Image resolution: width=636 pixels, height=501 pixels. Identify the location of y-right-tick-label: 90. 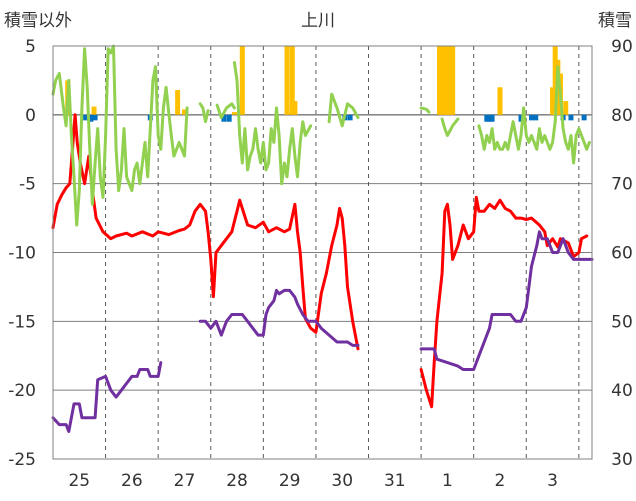
(622, 47).